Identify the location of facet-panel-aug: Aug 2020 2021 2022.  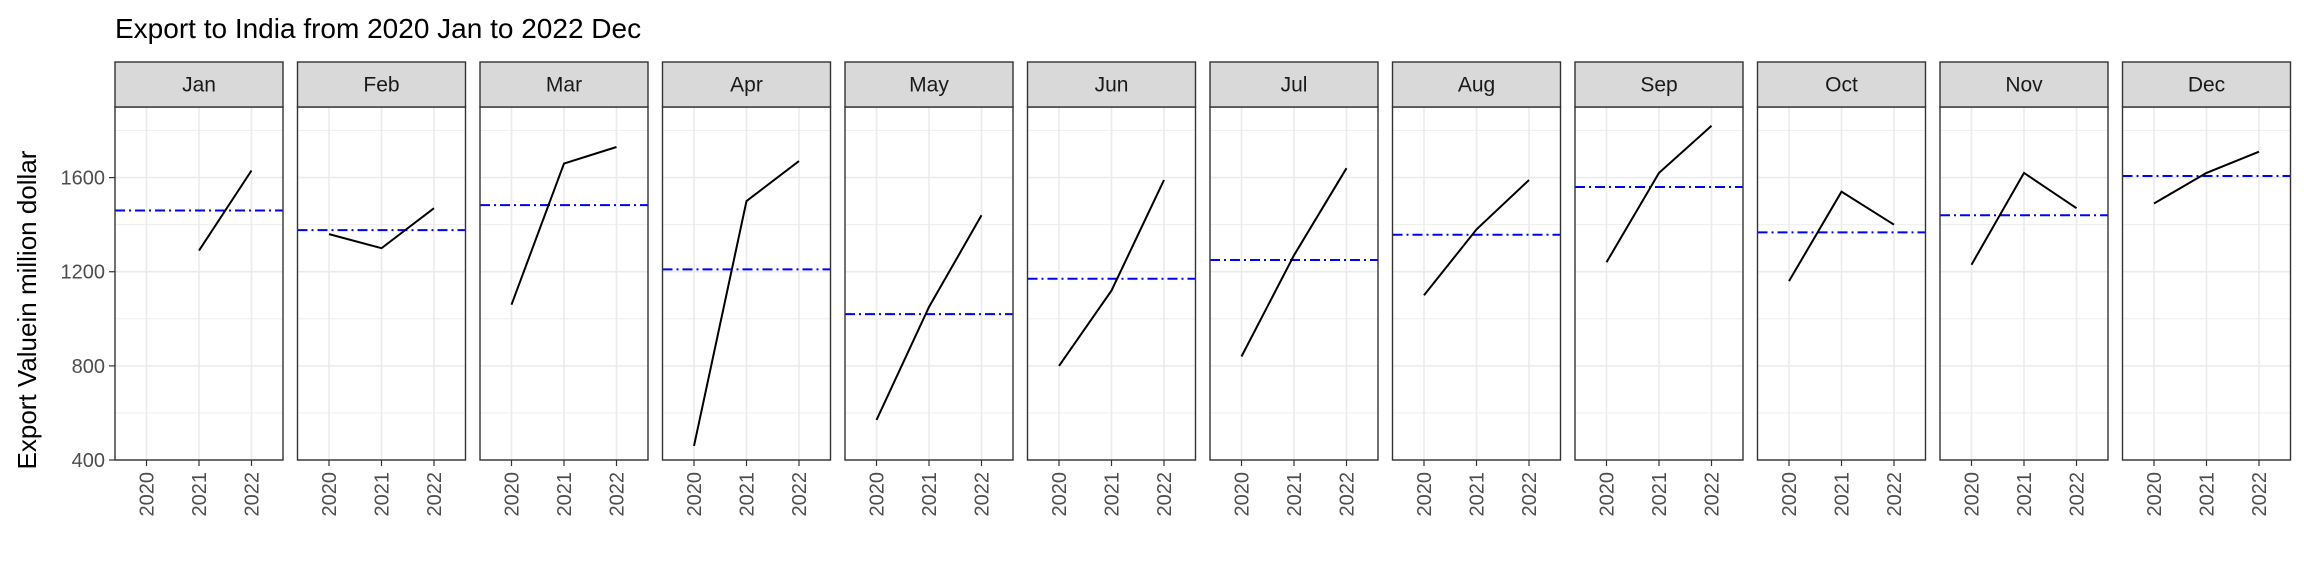
(1476, 289).